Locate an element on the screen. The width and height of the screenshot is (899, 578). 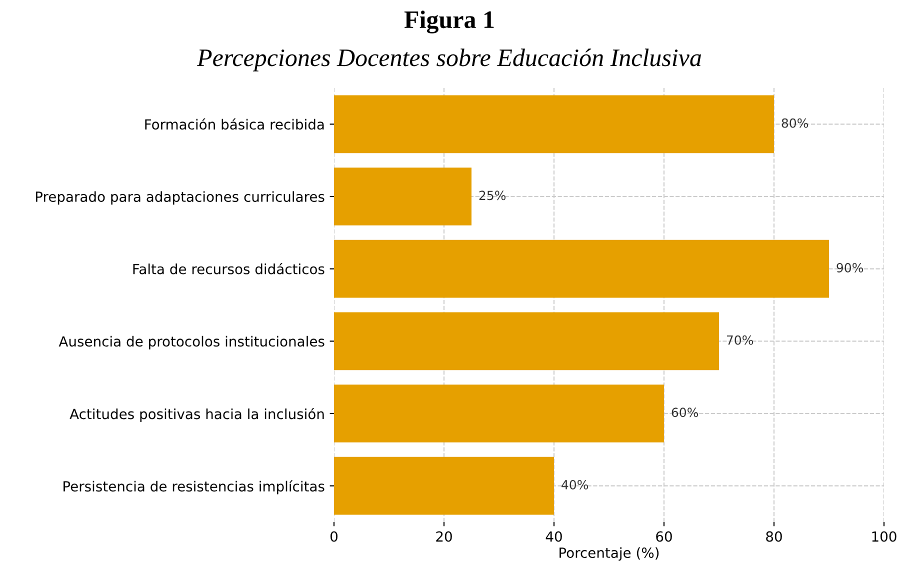
data-label: 60% is located at coordinates (685, 413).